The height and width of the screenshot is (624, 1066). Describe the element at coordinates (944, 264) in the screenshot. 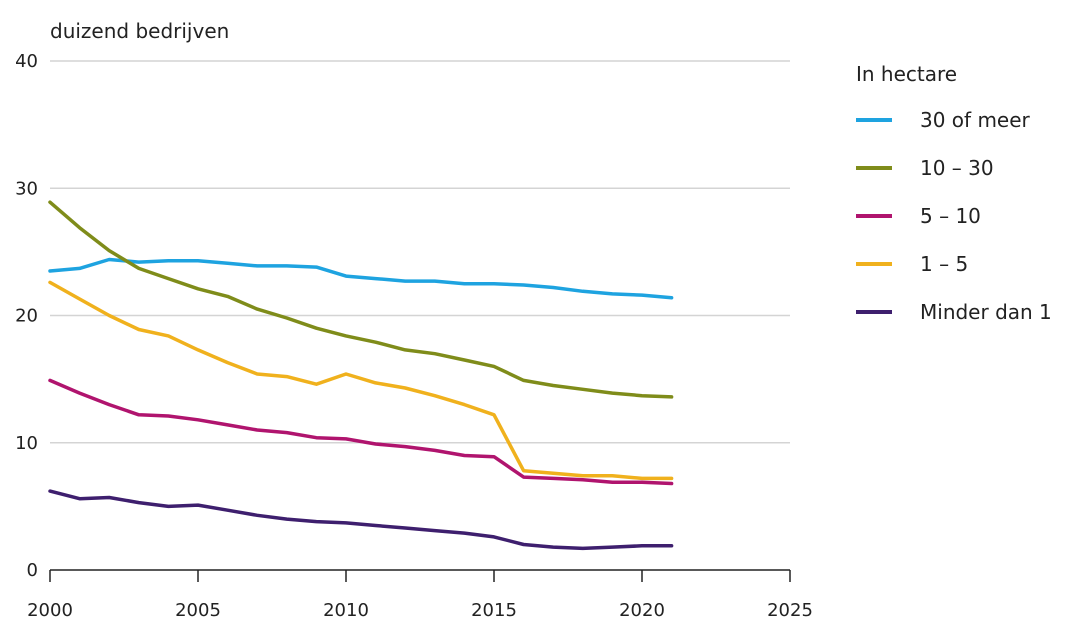

I see `legend-label: 1 – 5` at that location.